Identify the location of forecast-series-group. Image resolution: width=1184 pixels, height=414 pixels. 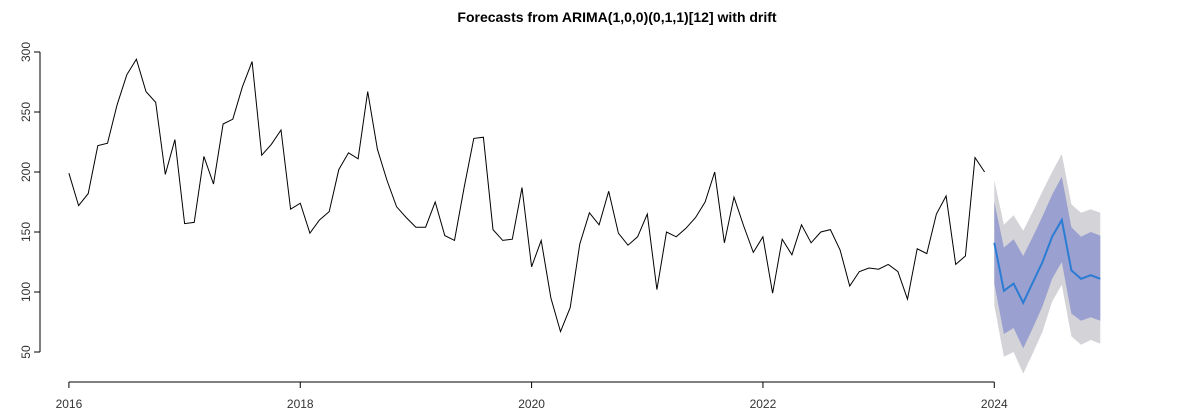
(1047, 261).